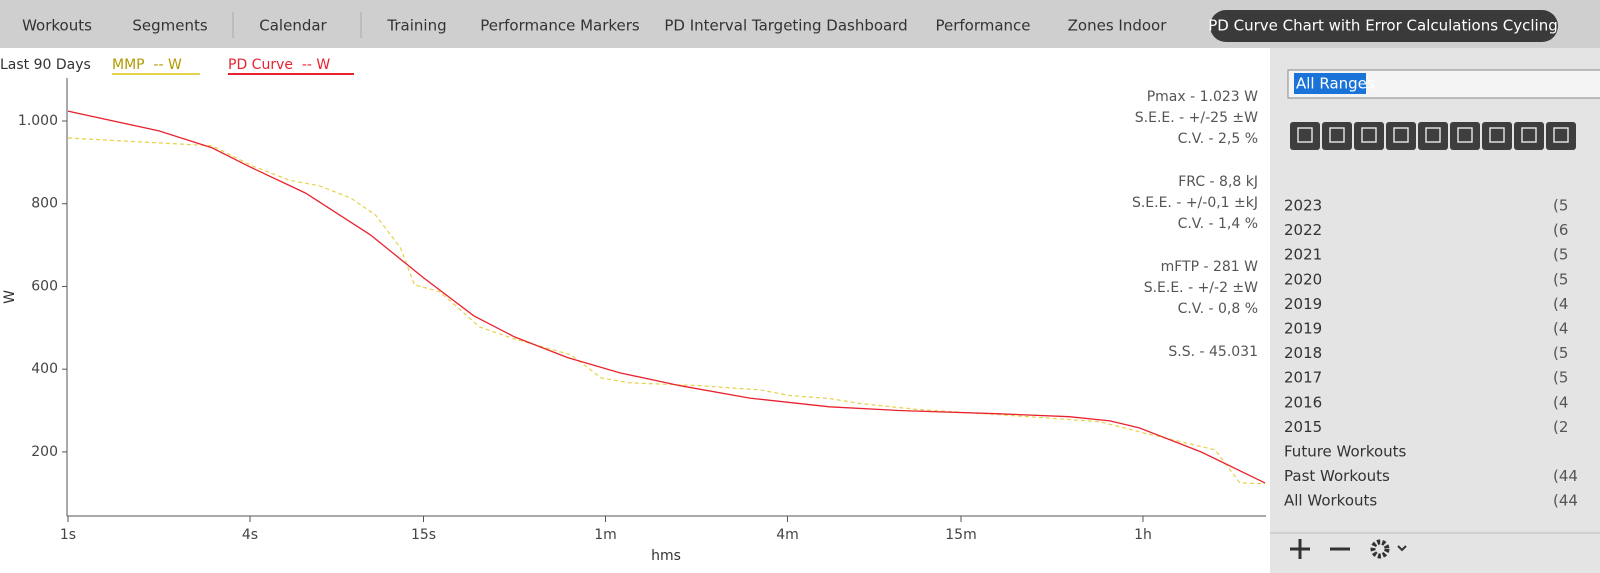  Describe the element at coordinates (293, 26) in the screenshot. I see `tab: Calendar` at that location.